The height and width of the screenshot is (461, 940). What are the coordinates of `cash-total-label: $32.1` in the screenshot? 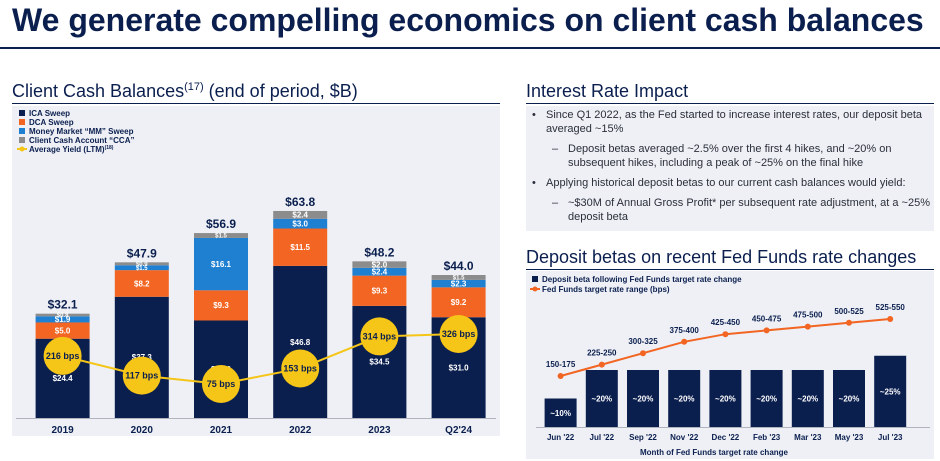 It's located at (63, 305).